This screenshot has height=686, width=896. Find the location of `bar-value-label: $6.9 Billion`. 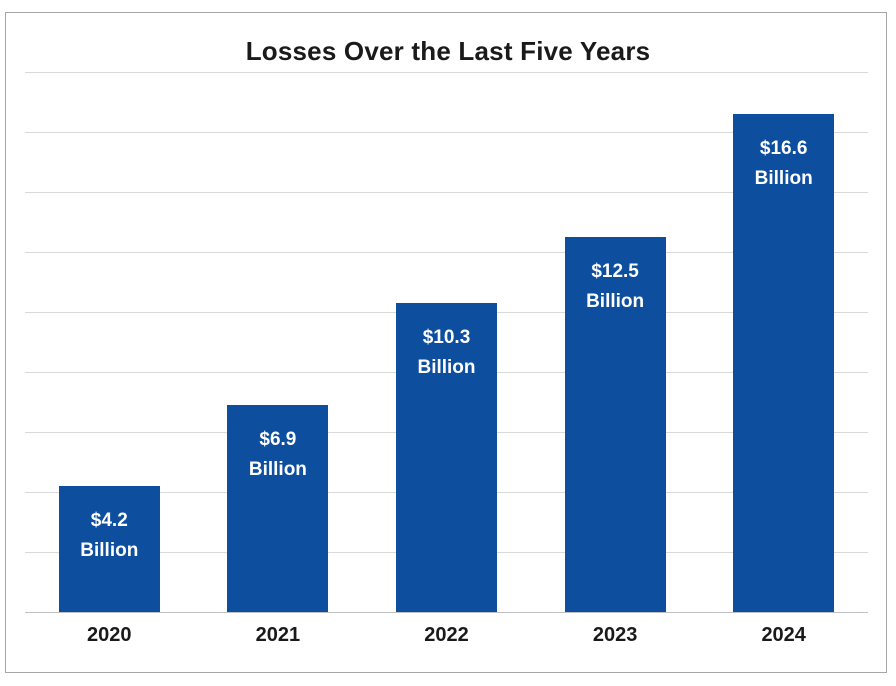

bar-value-label: $6.9 Billion is located at coordinates (277, 455).